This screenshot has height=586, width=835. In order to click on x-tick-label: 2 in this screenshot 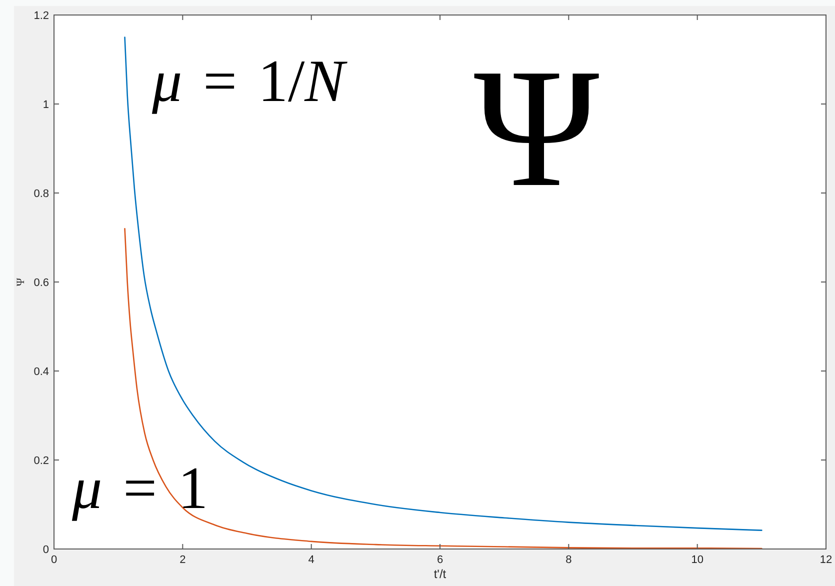, I will do `click(183, 560)`.